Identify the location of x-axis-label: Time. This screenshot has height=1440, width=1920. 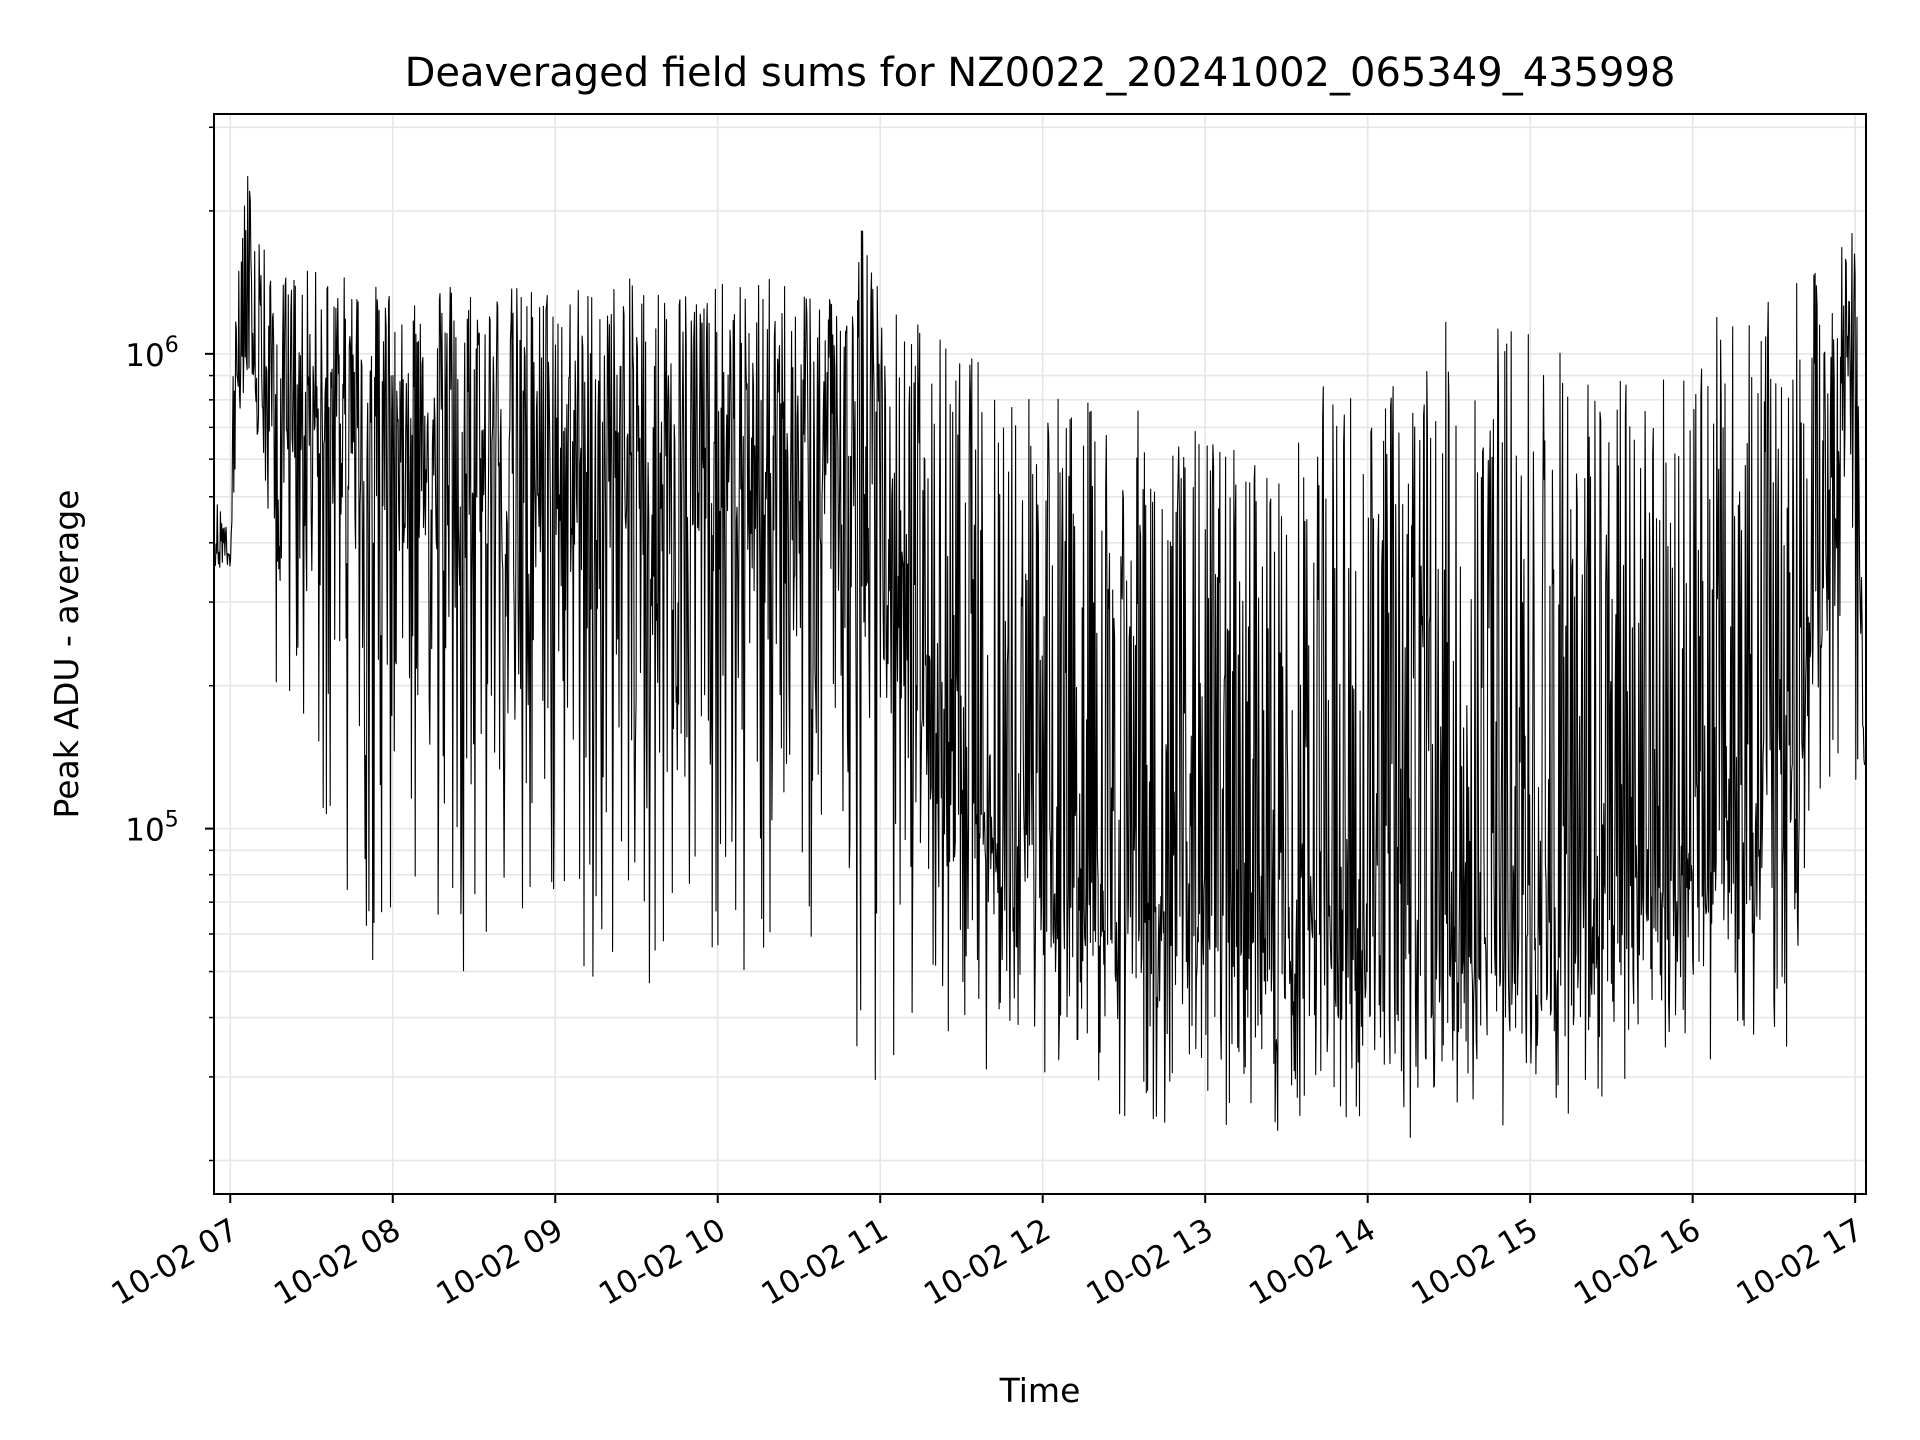
(1040, 1390).